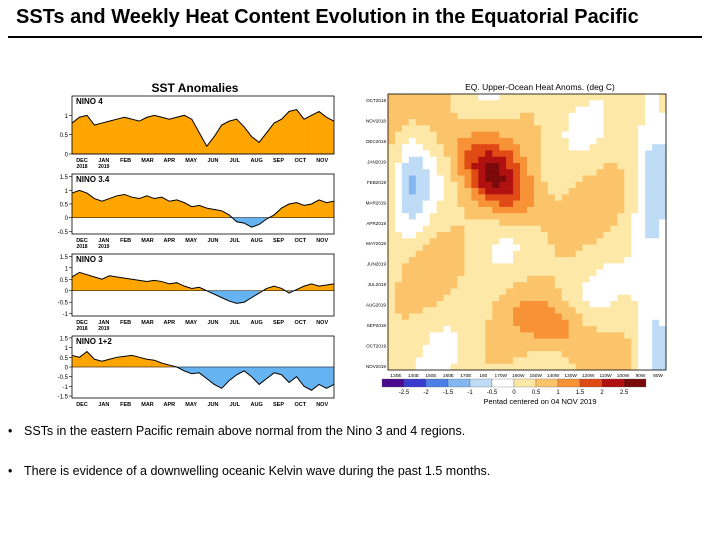 The height and width of the screenshot is (540, 720). What do you see at coordinates (514, 387) in the screenshot?
I see `colorbar: -2.5 -2 -1.5 -1 -0.5 0 0.5 1 1.5 2 2.5` at bounding box center [514, 387].